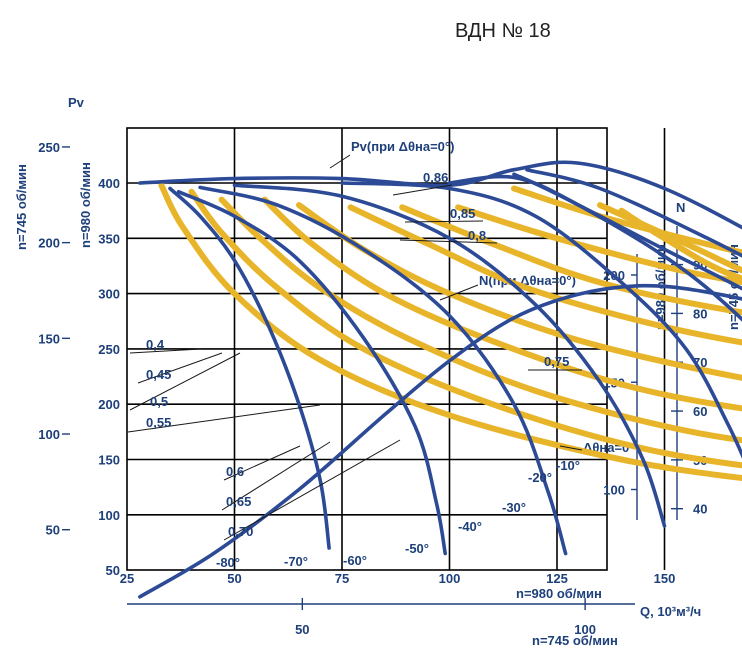 This screenshot has height=672, width=742. Describe the element at coordinates (571, 448) in the screenshot. I see `angle0-leader` at that location.